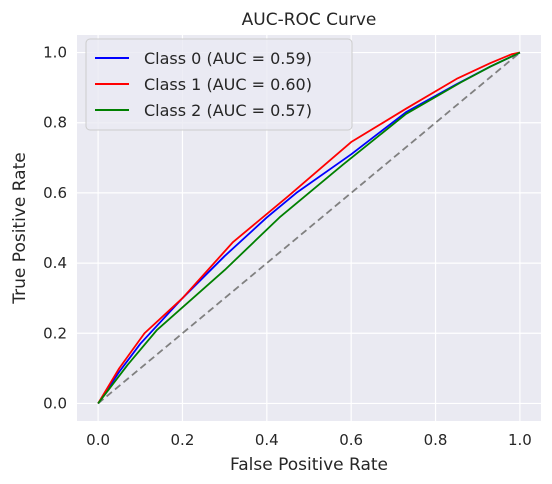 This screenshot has width=552, height=484. Describe the element at coordinates (267, 440) in the screenshot. I see `x-tick-label: 0.4` at that location.